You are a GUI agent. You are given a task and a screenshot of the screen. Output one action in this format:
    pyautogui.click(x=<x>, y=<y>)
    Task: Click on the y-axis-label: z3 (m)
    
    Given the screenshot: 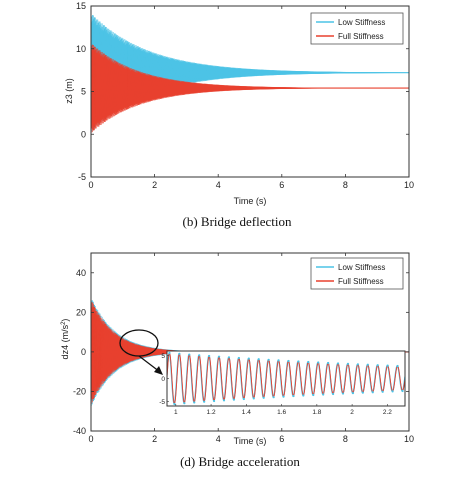 What is the action you would take?
    pyautogui.click(x=69, y=91)
    